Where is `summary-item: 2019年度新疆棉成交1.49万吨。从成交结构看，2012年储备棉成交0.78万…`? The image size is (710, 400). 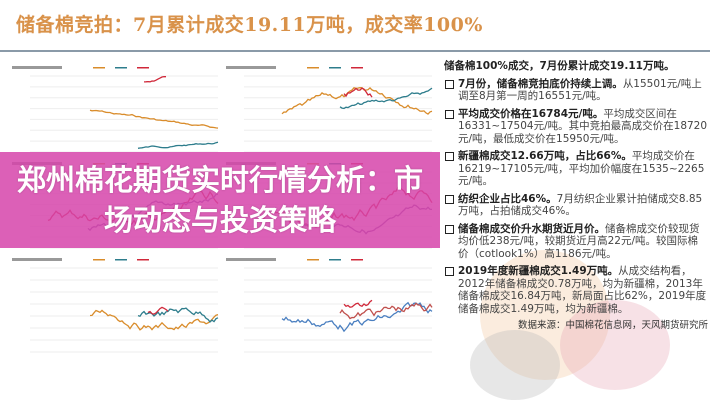 summary-item: 2019年度新疆棉成交1.49万吨。从成交结构看，2012年储备棉成交0.78万… is located at coordinates (576, 290).